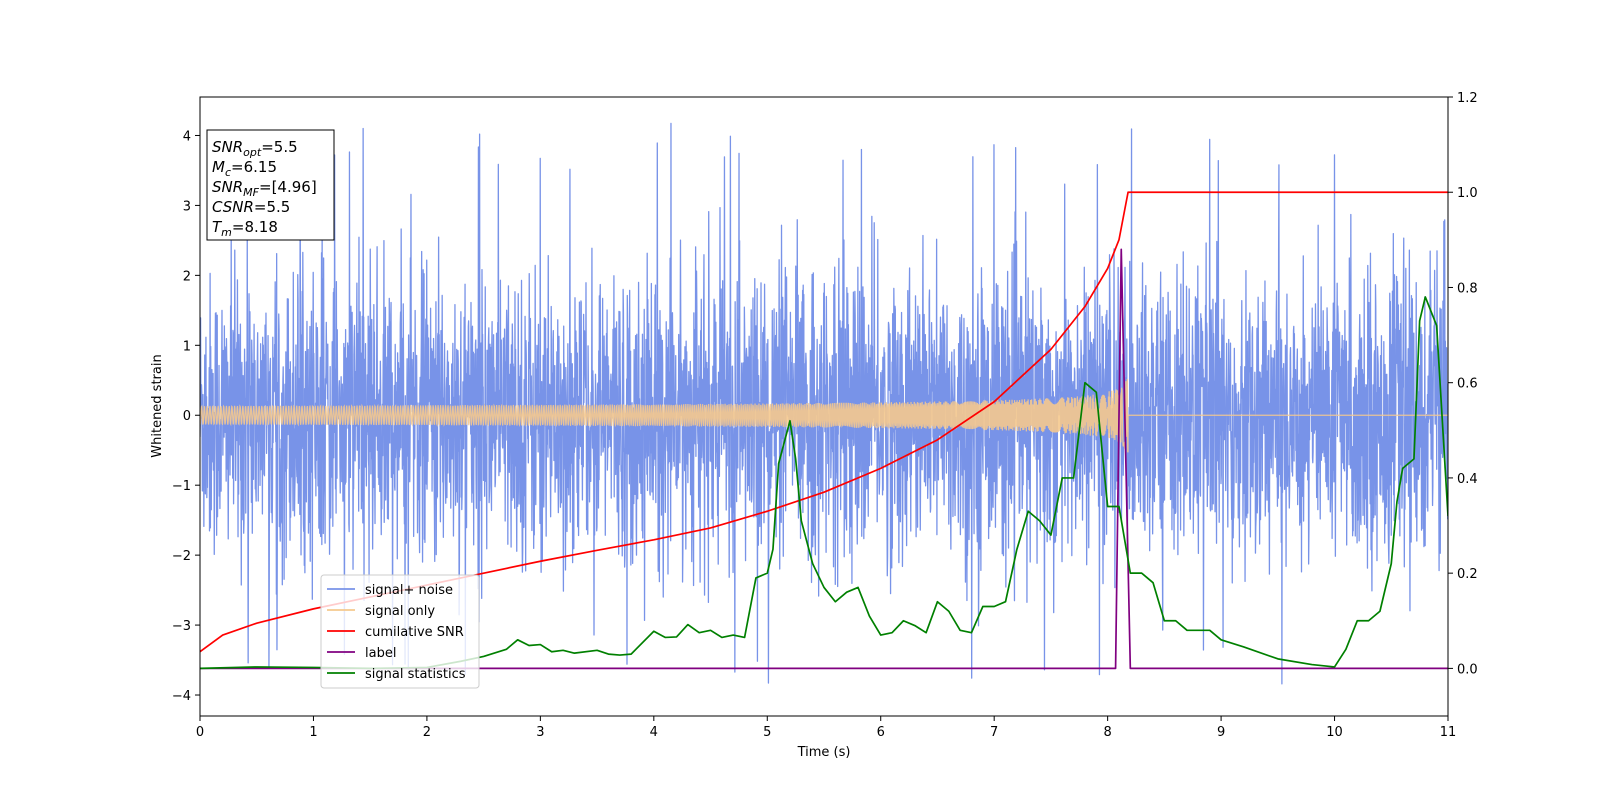 Image resolution: width=1600 pixels, height=800 pixels. Describe the element at coordinates (1467, 574) in the screenshot. I see `y-right-tick-label: 0.2` at that location.